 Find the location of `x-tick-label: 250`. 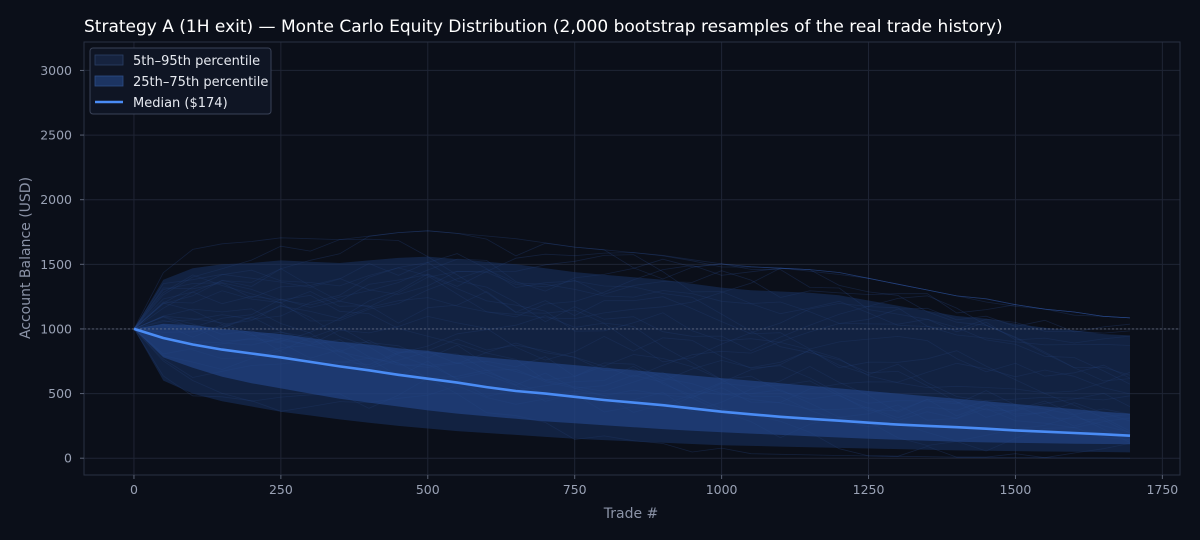

x-tick-label: 250 is located at coordinates (281, 489).